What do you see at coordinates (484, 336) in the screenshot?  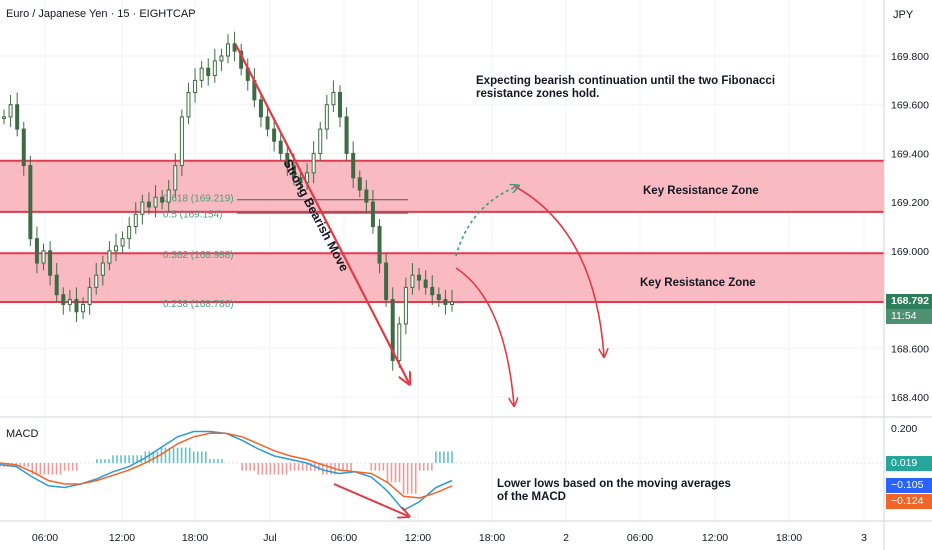 I see `forecast-arrow-lower` at bounding box center [484, 336].